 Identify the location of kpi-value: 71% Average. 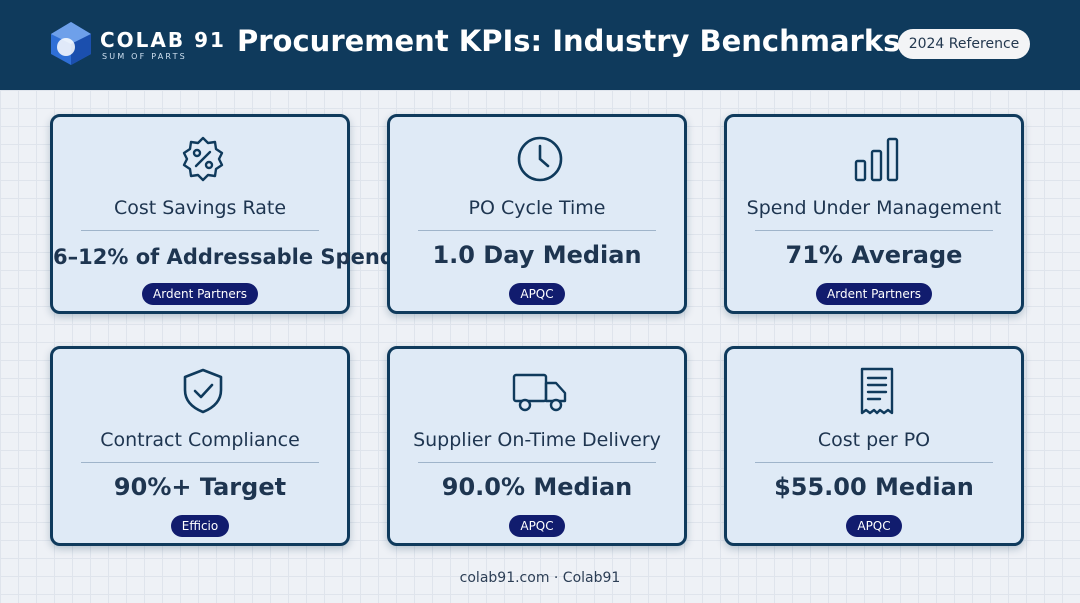
(874, 255).